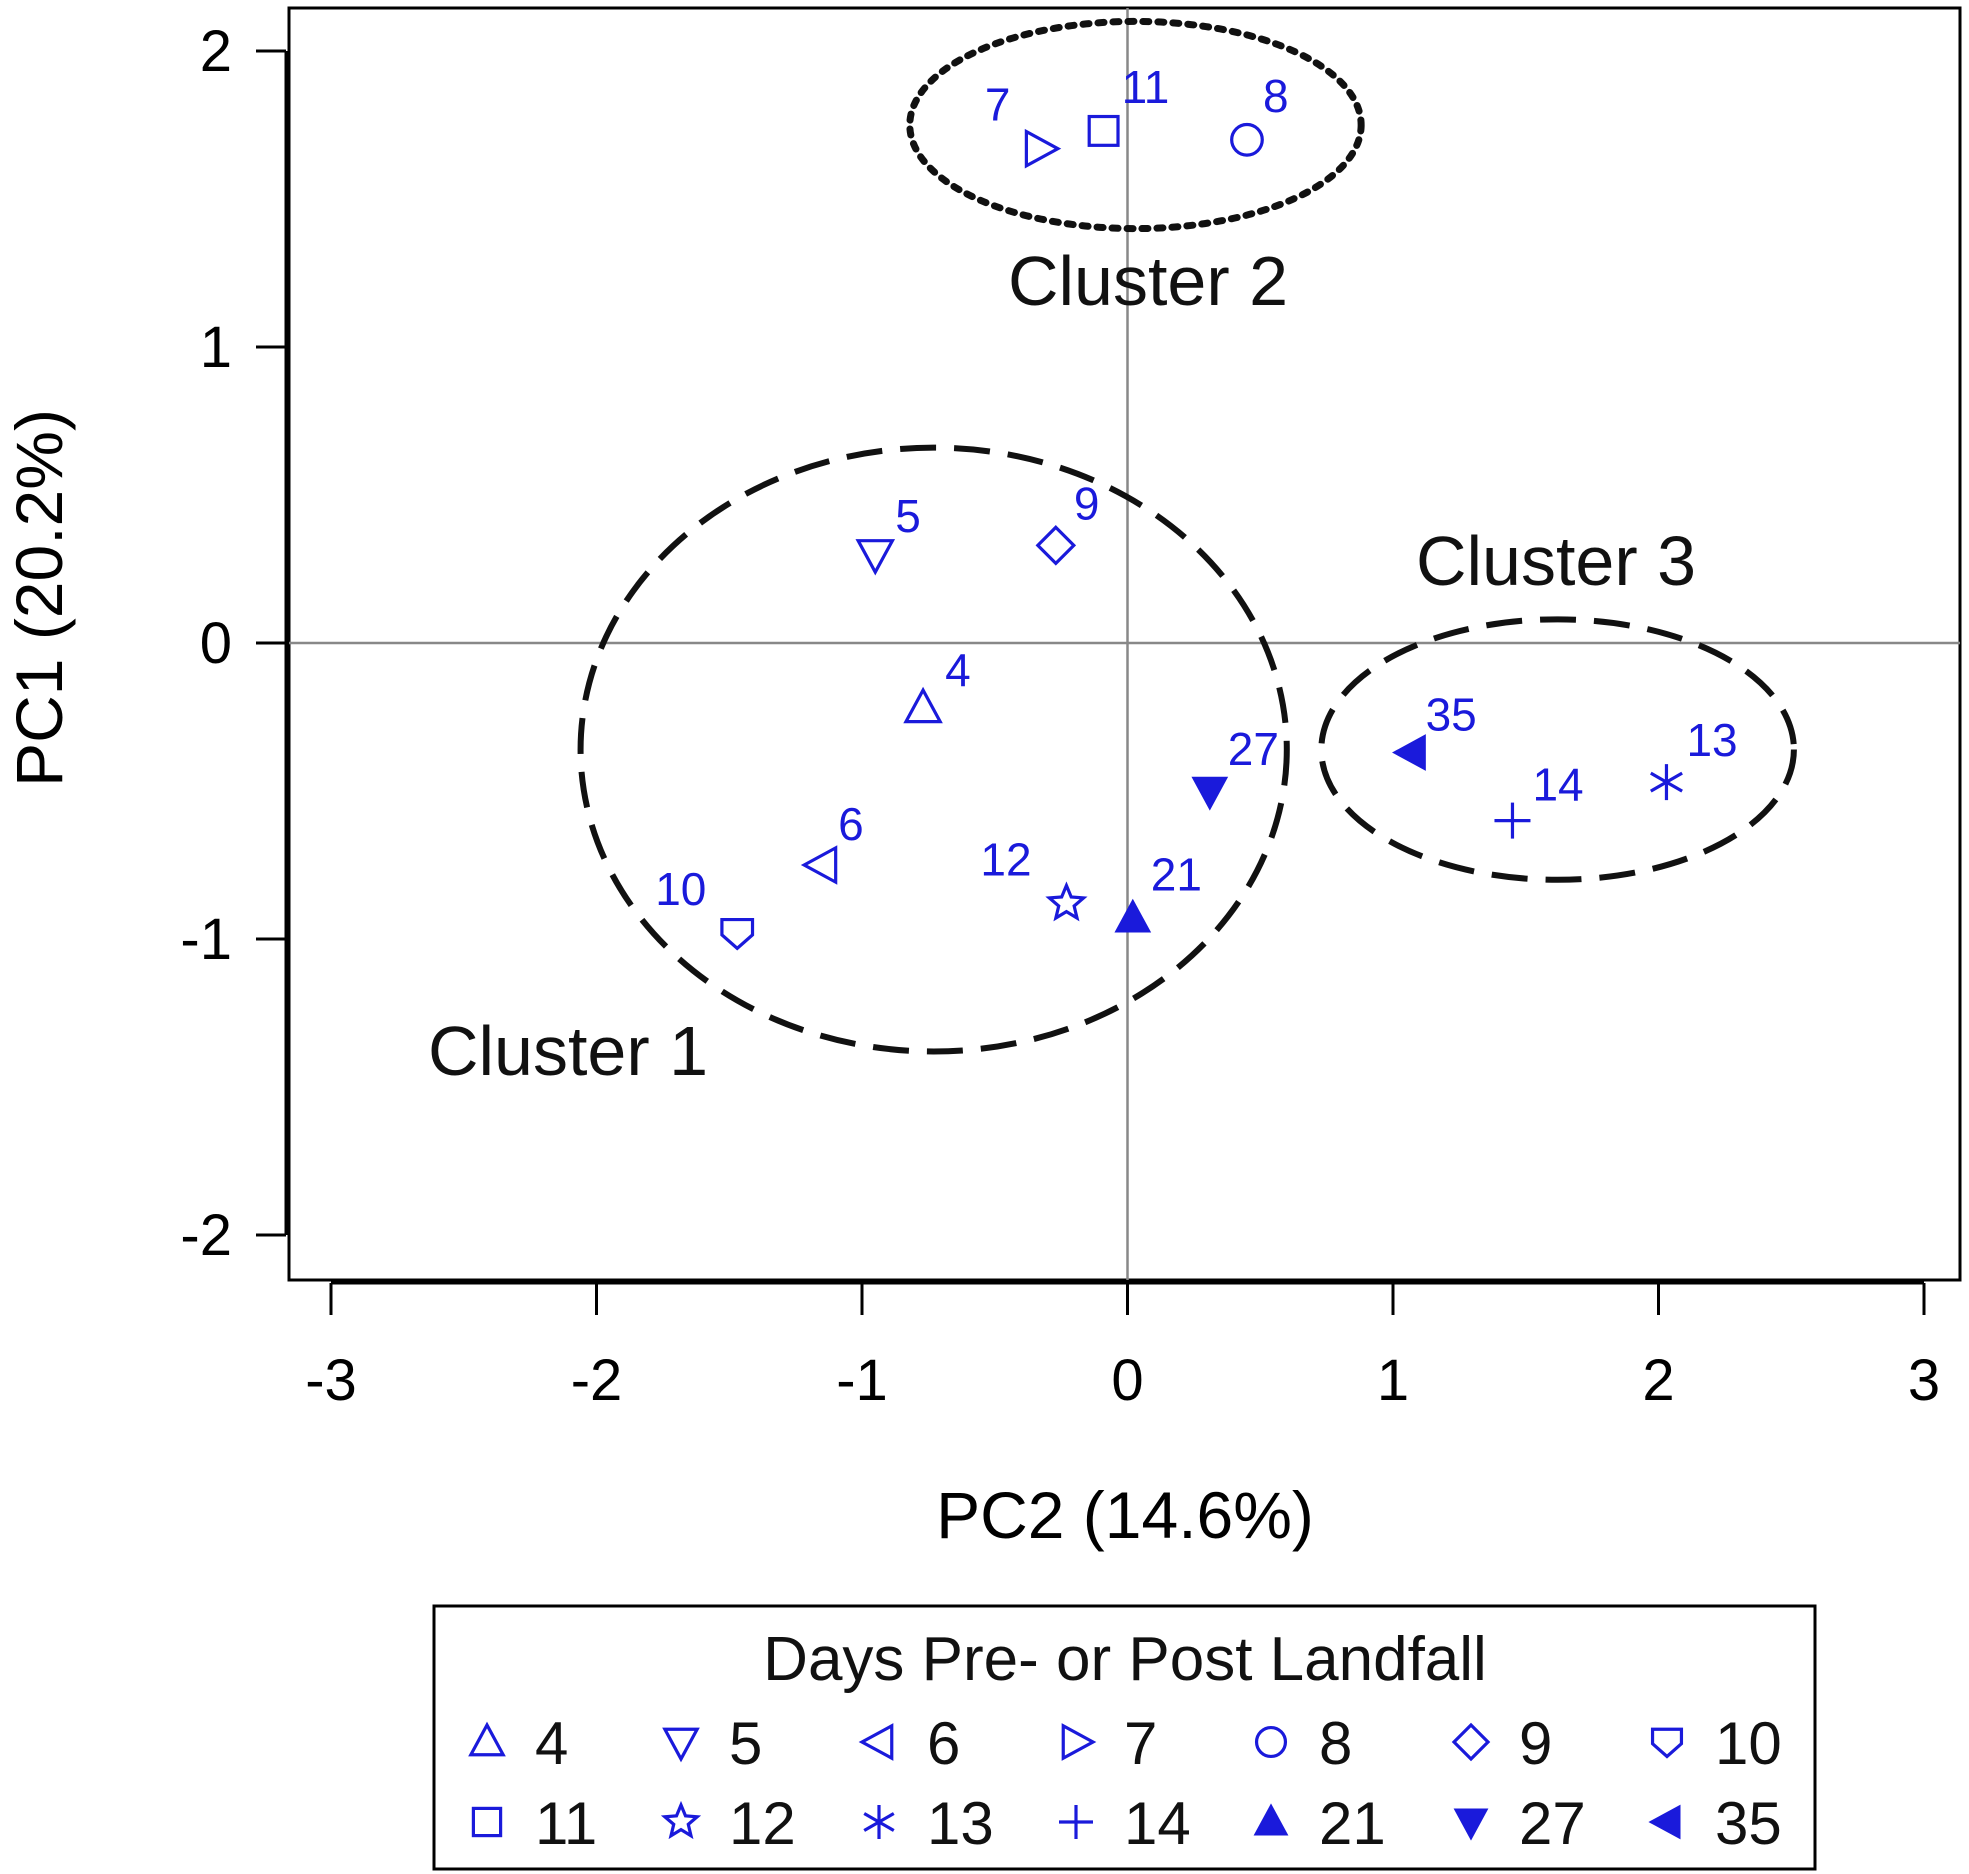 The image size is (1969, 1874). I want to click on point-label-10: 10, so click(680, 889).